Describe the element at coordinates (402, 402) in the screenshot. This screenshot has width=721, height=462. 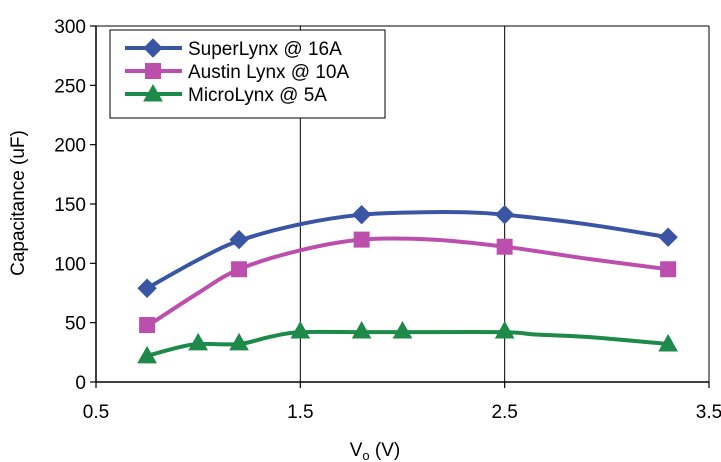
I see `x-axis-ticks: 0.5 1.5 2.5 3.5` at that location.